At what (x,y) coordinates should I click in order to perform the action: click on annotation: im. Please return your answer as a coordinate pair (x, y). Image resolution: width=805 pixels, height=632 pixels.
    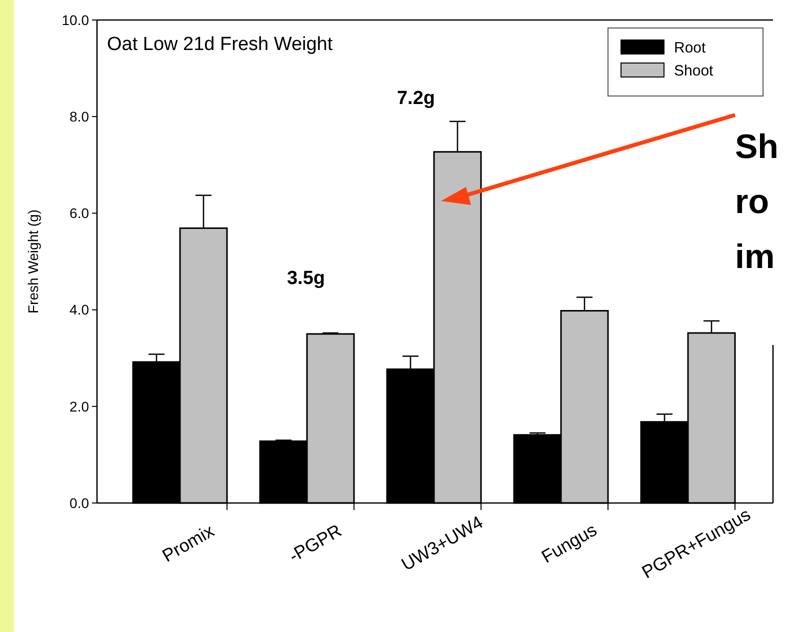
    Looking at the image, I should click on (755, 257).